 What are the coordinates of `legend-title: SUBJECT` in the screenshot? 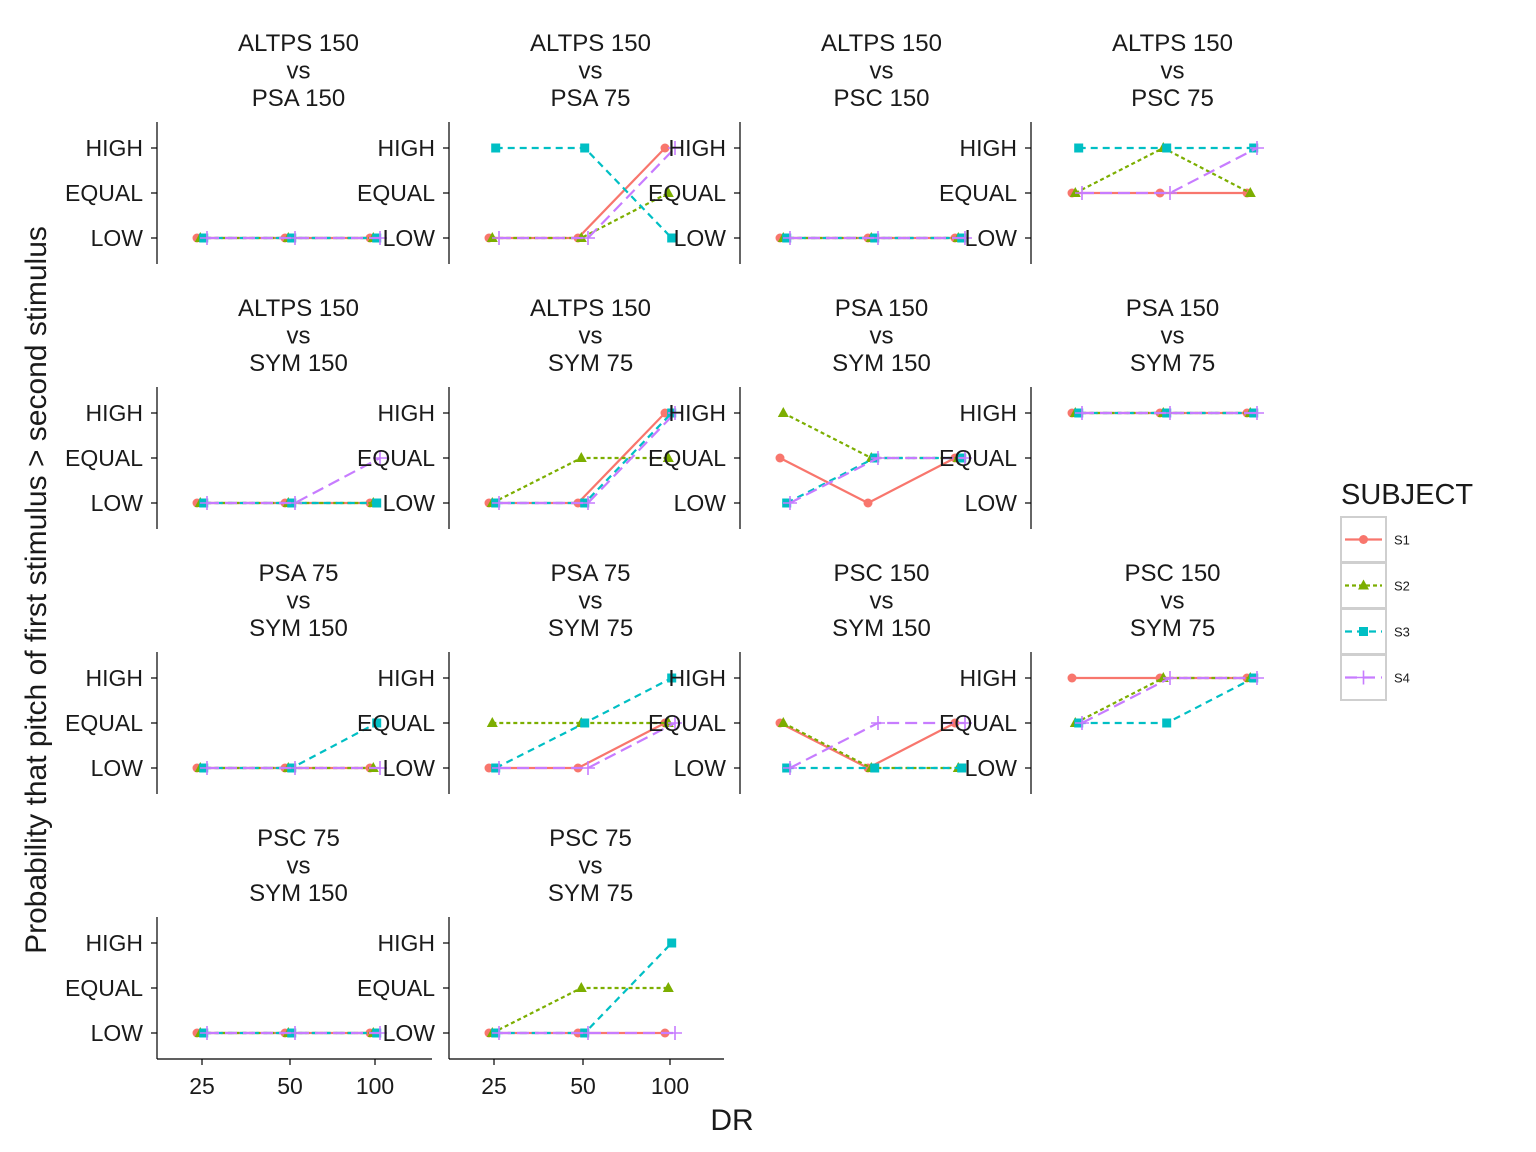 It's located at (1407, 495).